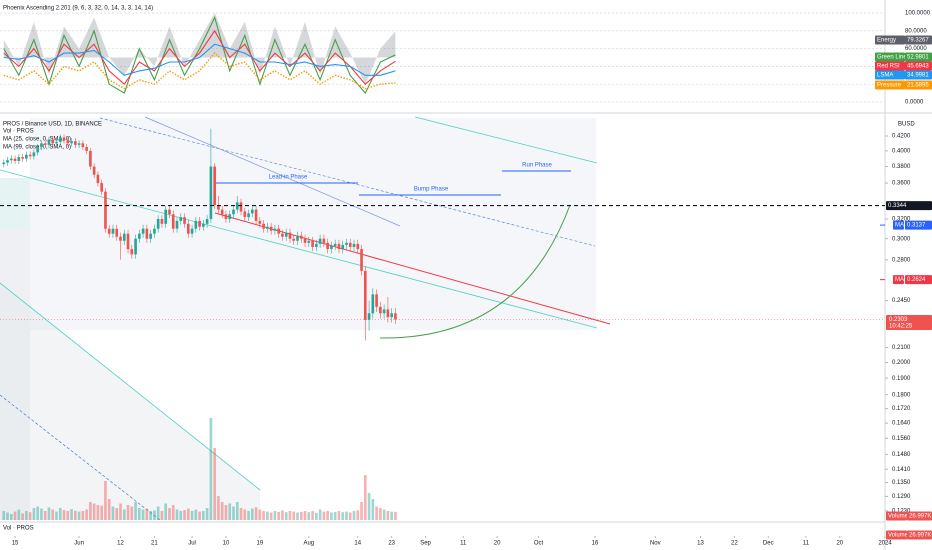 Image resolution: width=932 pixels, height=550 pixels. I want to click on last-price: 0.2303, so click(898, 320).